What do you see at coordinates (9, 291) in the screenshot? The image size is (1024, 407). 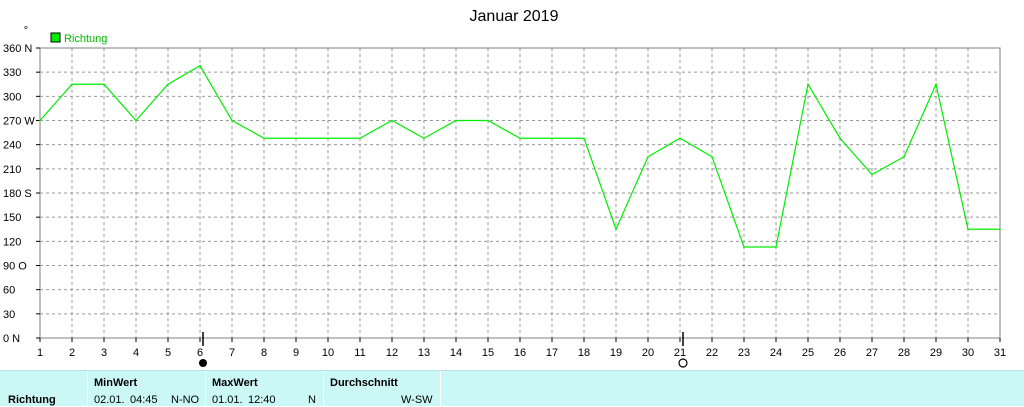 I see `y-tick-label: 60` at bounding box center [9, 291].